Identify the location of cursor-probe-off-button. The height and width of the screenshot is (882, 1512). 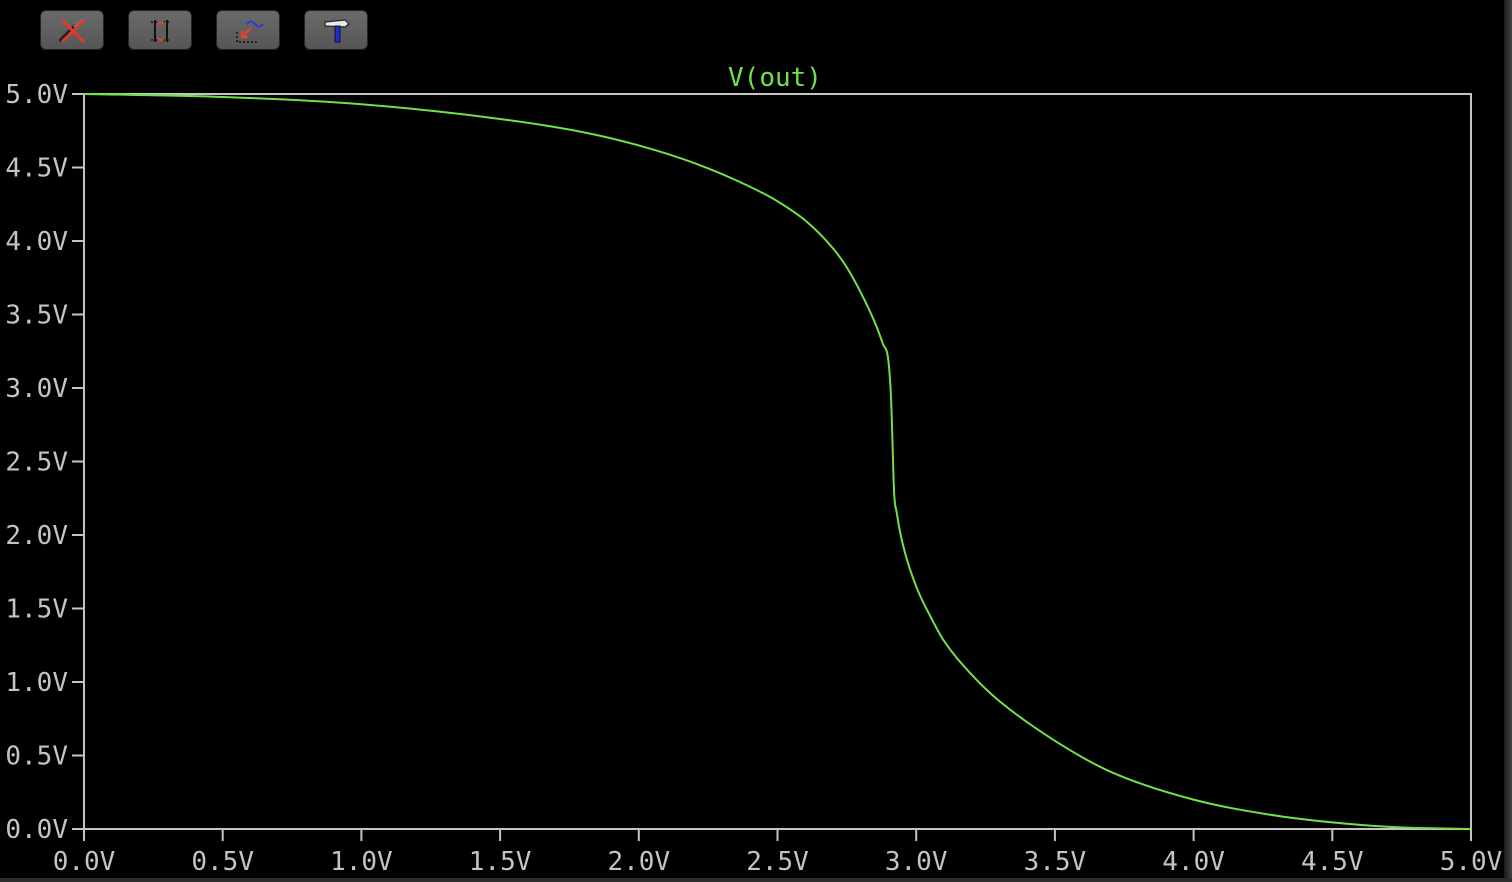
(72, 30).